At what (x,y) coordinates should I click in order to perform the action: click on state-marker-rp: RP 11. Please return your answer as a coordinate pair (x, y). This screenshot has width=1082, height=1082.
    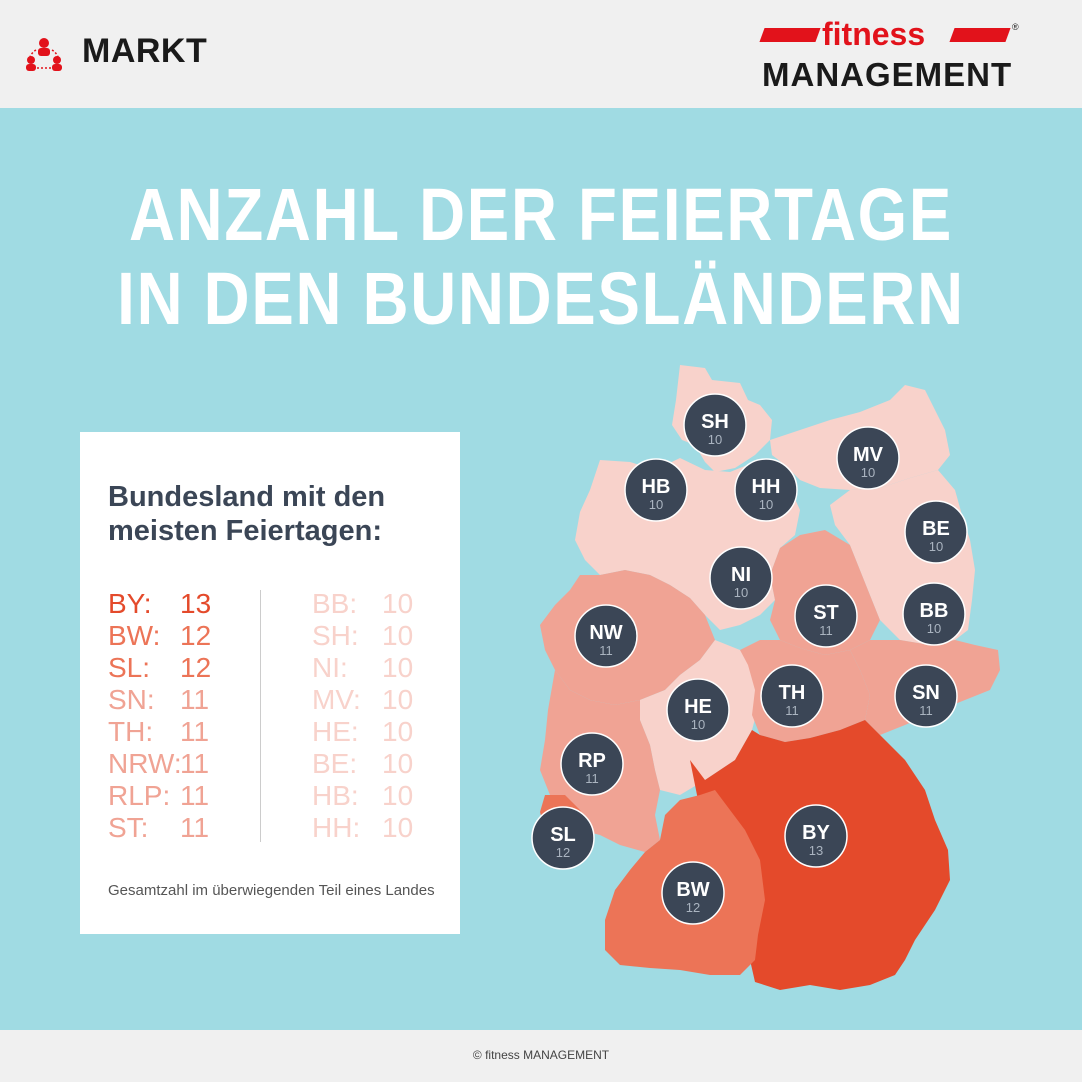
    Looking at the image, I should click on (592, 764).